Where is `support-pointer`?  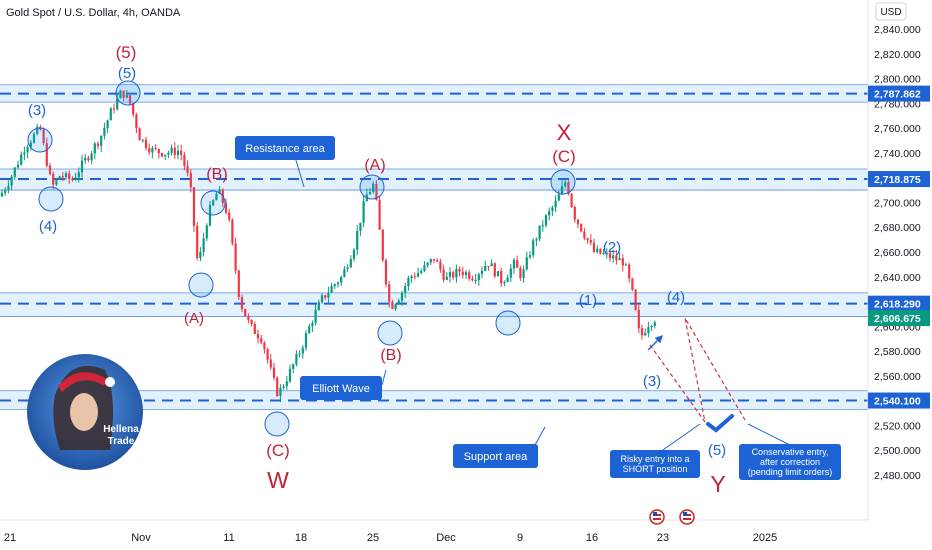 support-pointer is located at coordinates (540, 436).